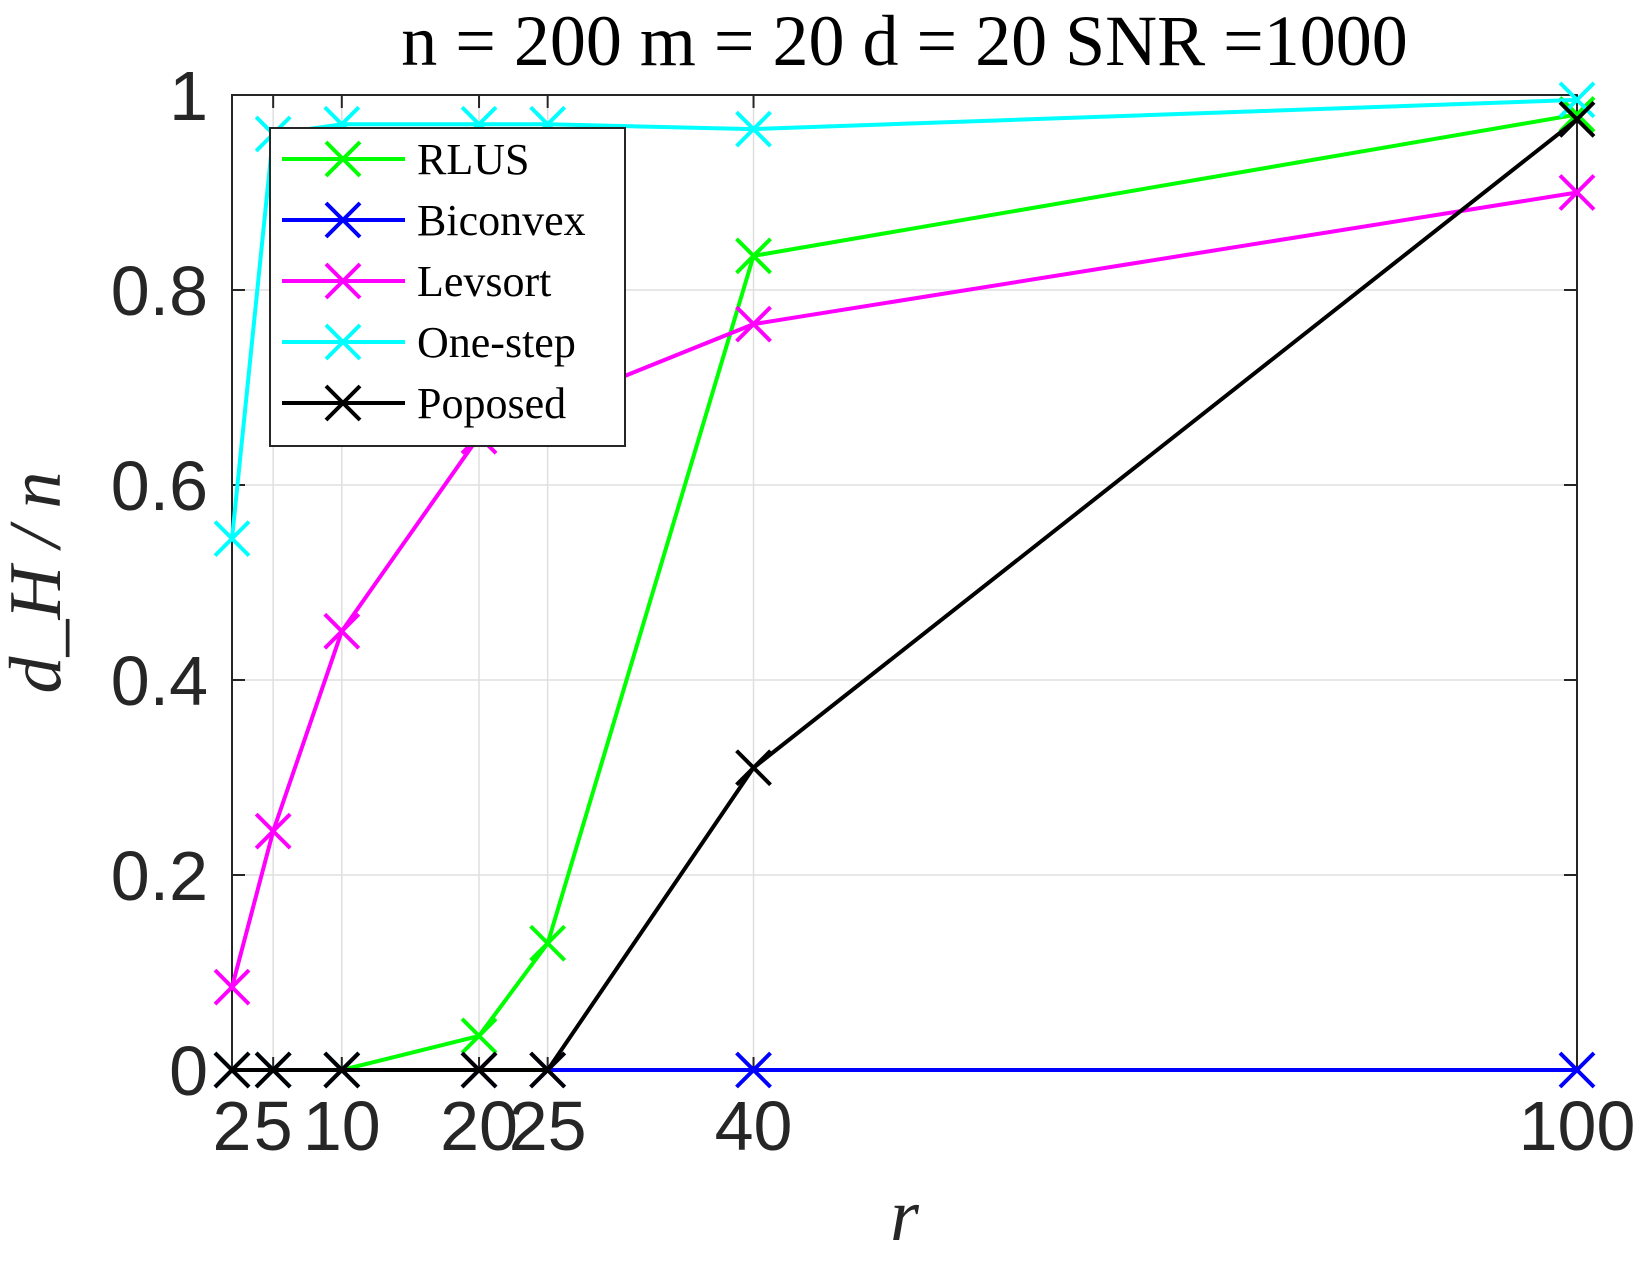 This screenshot has width=1640, height=1262. What do you see at coordinates (273, 1126) in the screenshot?
I see `x-tick-label: 5` at bounding box center [273, 1126].